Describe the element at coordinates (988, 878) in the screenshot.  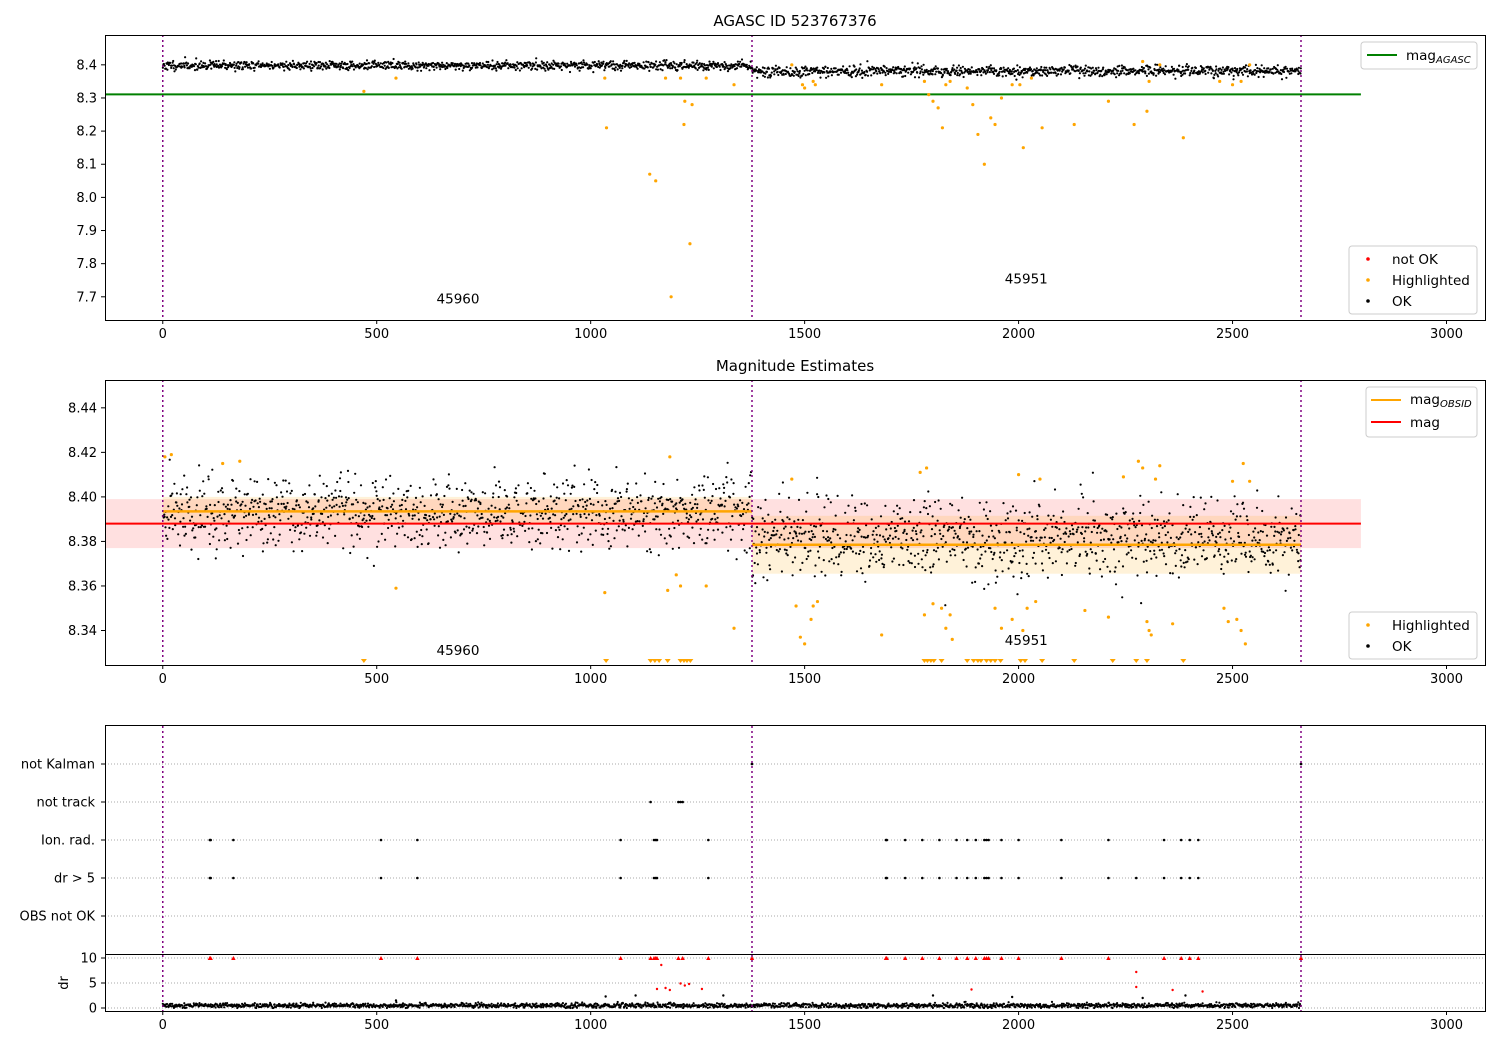
I see `flag-point` at that location.